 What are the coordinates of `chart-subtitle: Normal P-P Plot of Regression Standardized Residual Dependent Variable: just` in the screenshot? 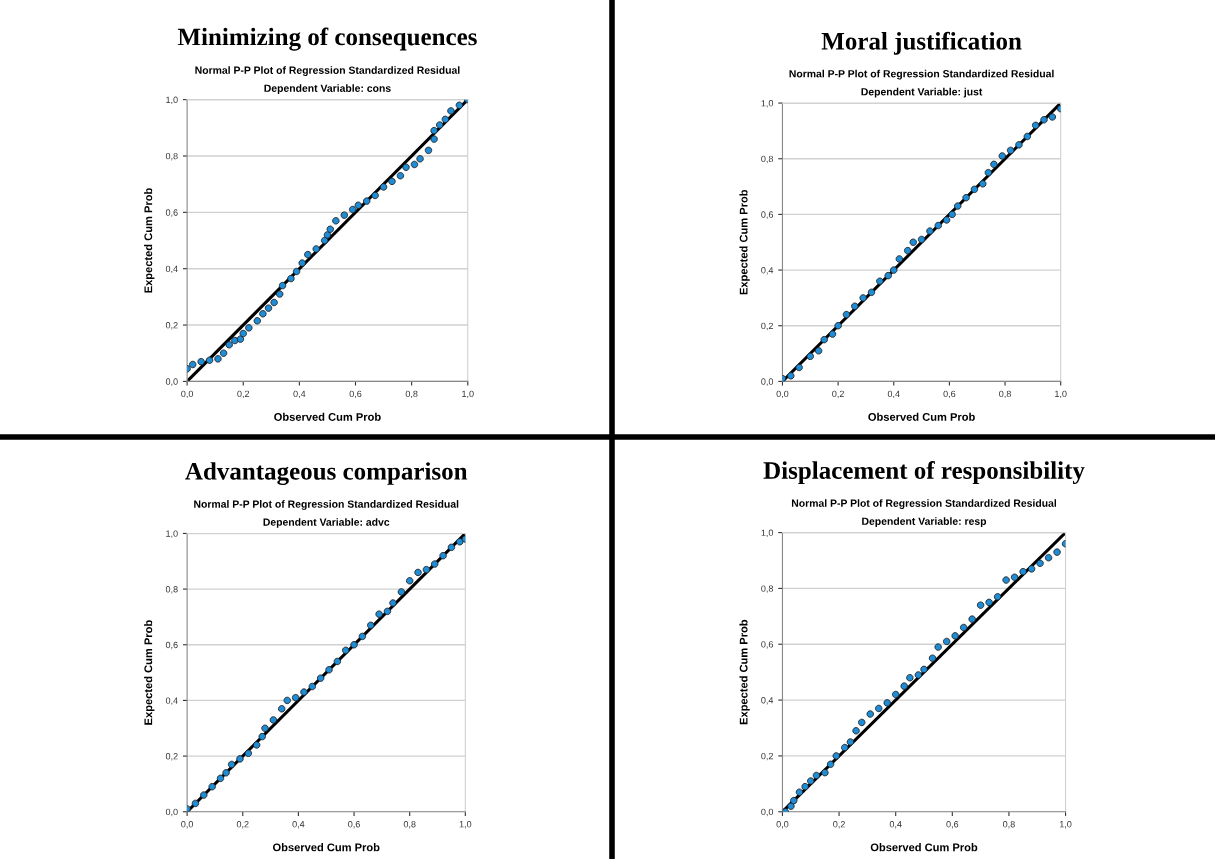 It's located at (921, 83).